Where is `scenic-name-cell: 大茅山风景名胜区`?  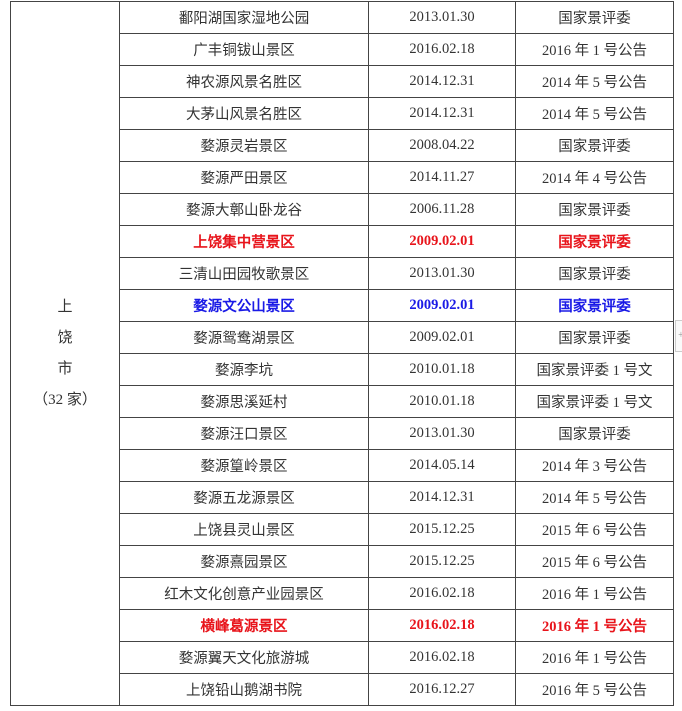
scenic-name-cell: 大茅山风景名胜区 is located at coordinates (244, 113).